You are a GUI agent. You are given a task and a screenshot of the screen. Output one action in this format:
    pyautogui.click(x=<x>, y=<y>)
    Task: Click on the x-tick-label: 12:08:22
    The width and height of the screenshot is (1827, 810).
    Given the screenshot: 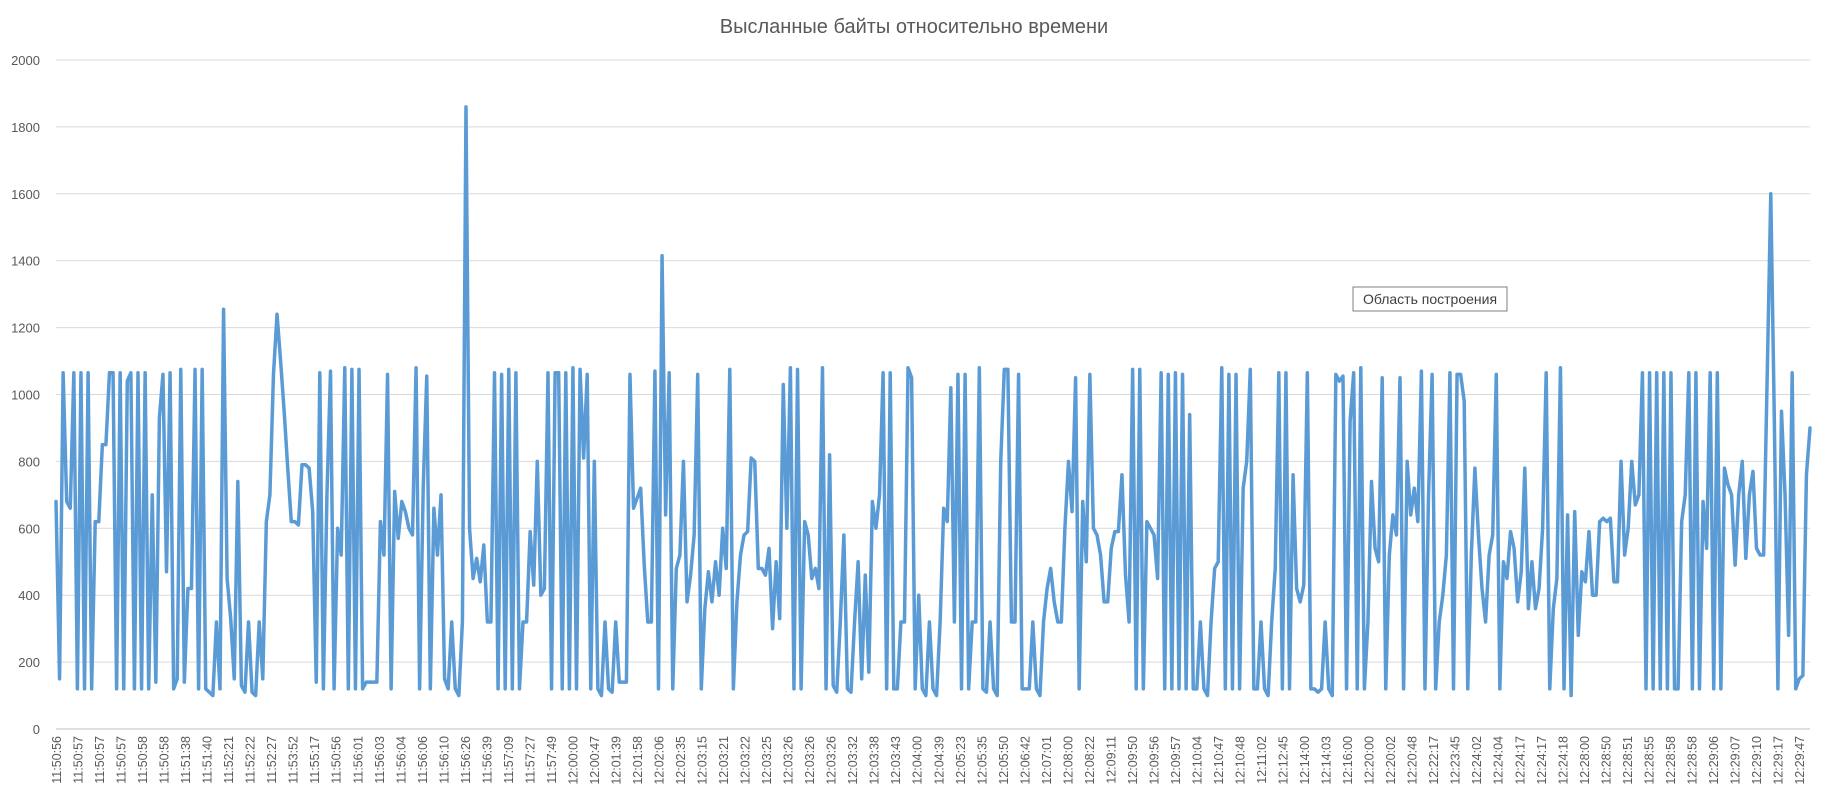 What is the action you would take?
    pyautogui.click(x=1090, y=760)
    